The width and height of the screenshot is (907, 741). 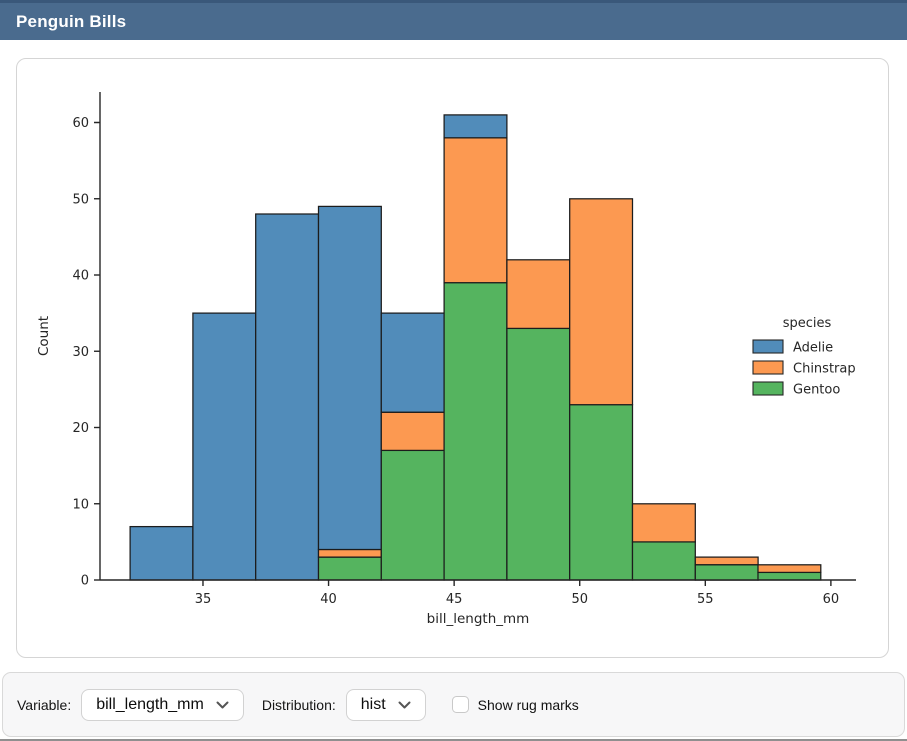 What do you see at coordinates (453, 740) in the screenshot?
I see `window-bottom-edge` at bounding box center [453, 740].